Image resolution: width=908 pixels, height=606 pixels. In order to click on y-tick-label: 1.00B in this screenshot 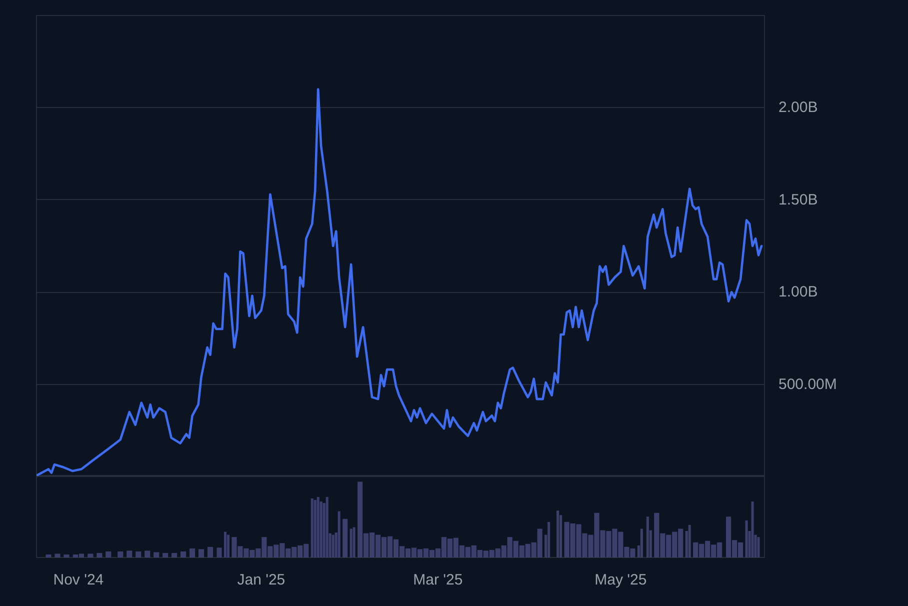, I will do `click(798, 292)`.